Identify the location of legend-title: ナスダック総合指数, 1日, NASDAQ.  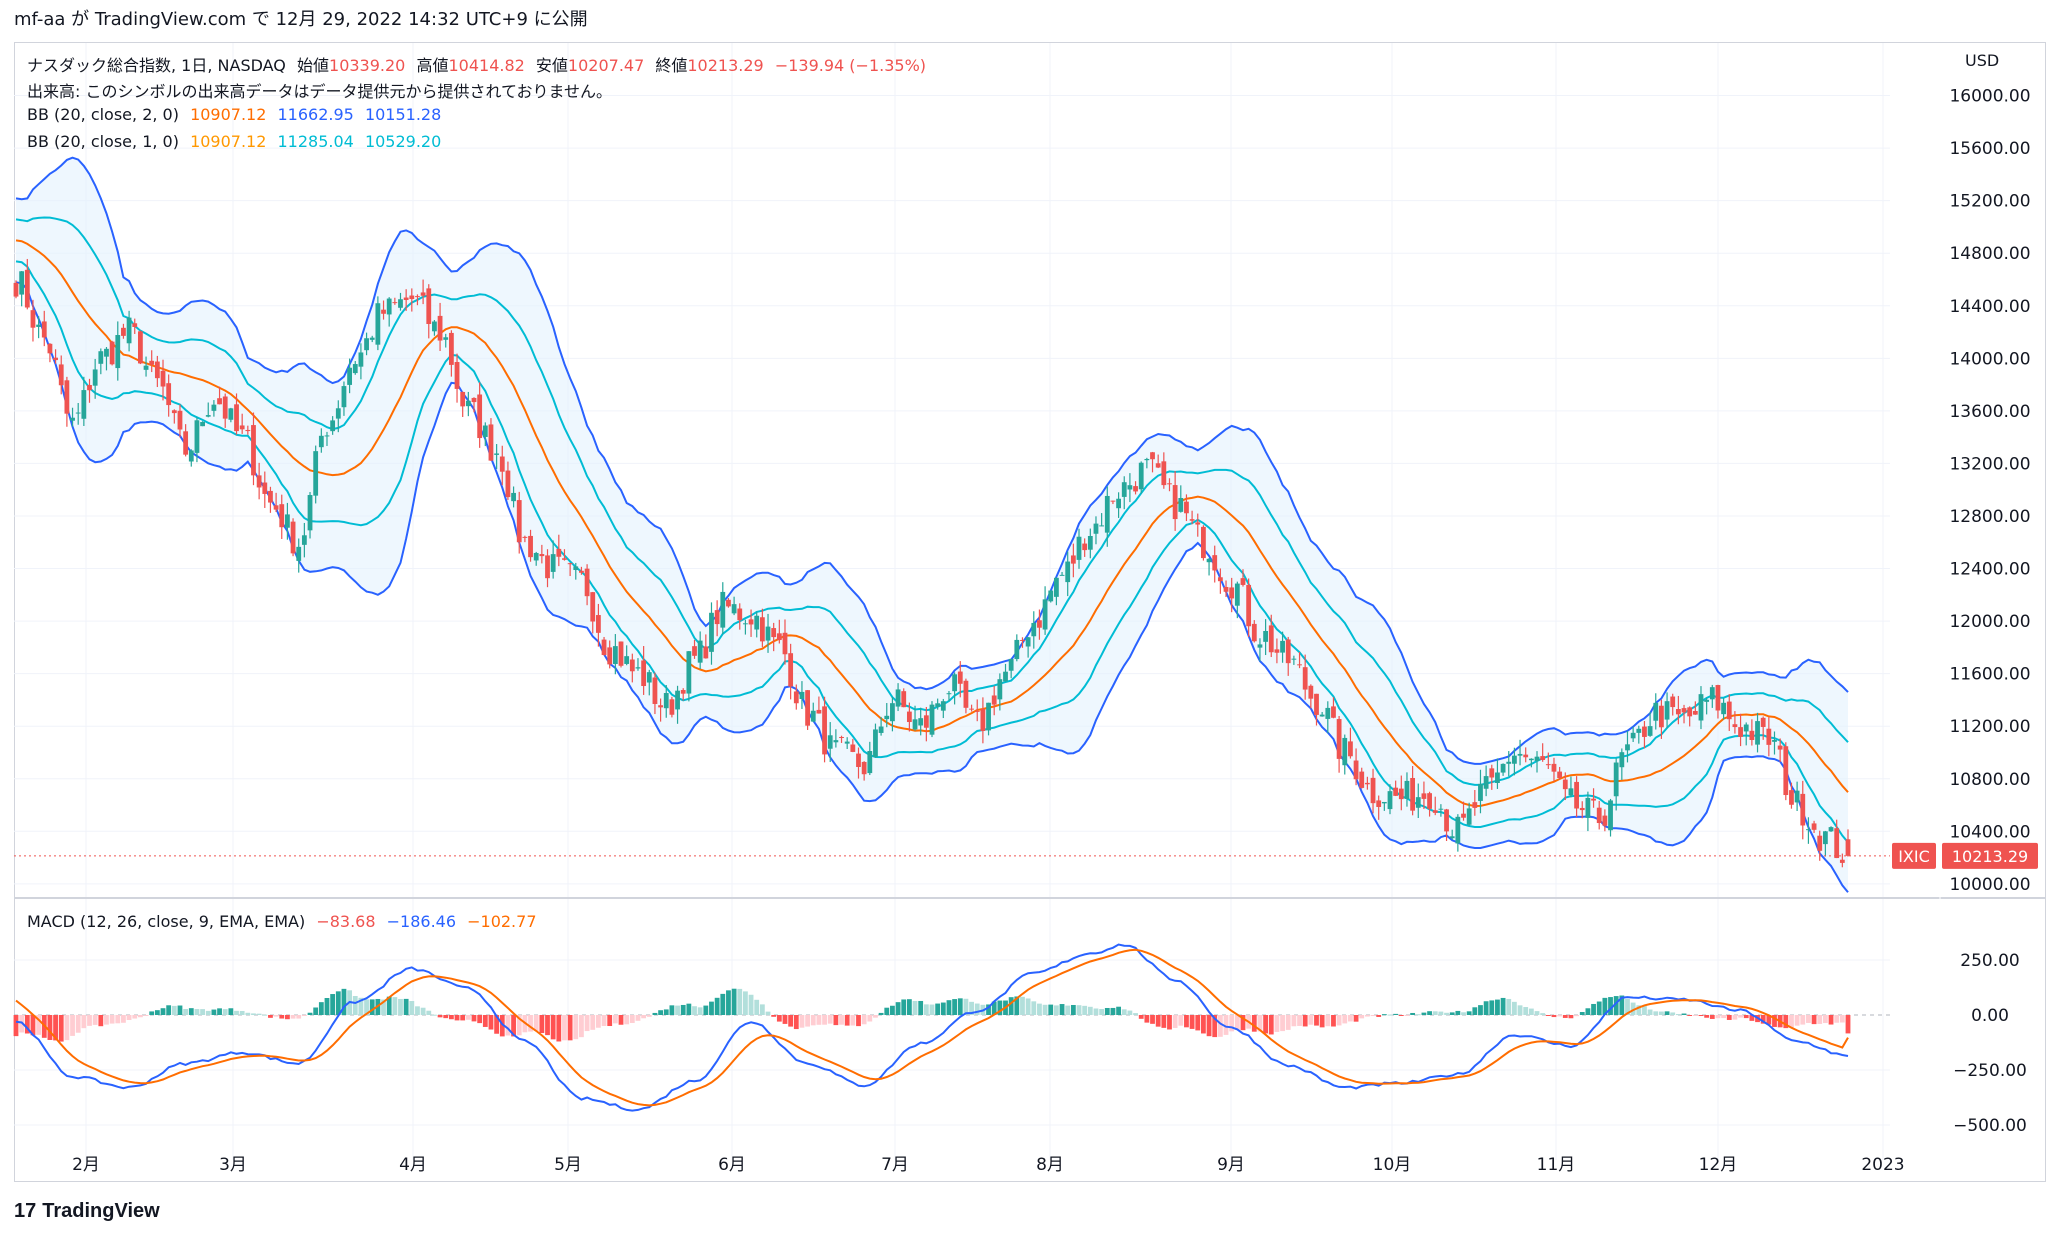
(156, 65).